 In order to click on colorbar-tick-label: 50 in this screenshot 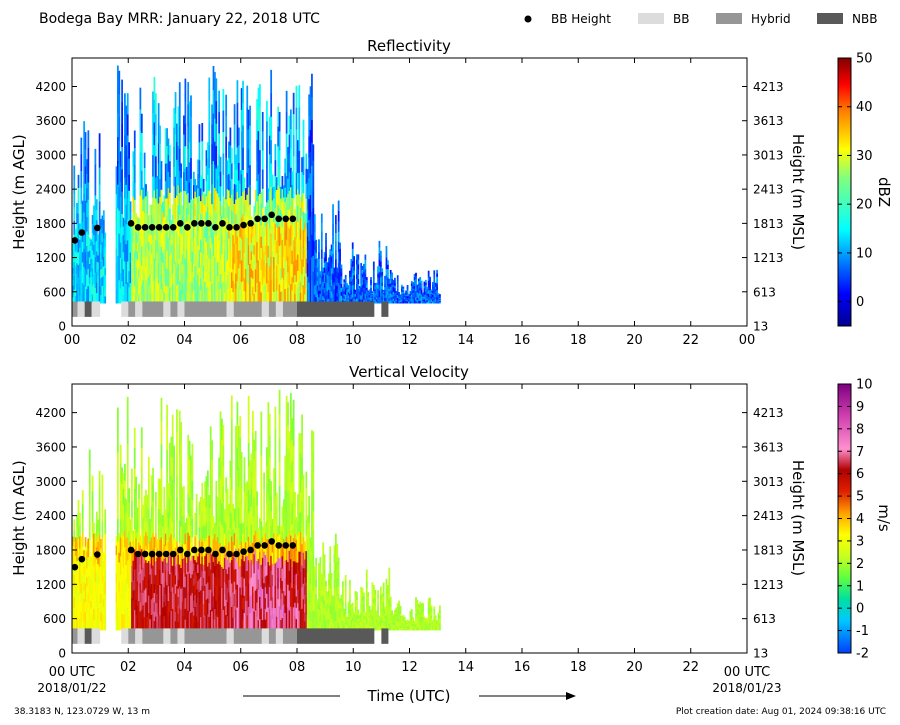, I will do `click(864, 59)`.